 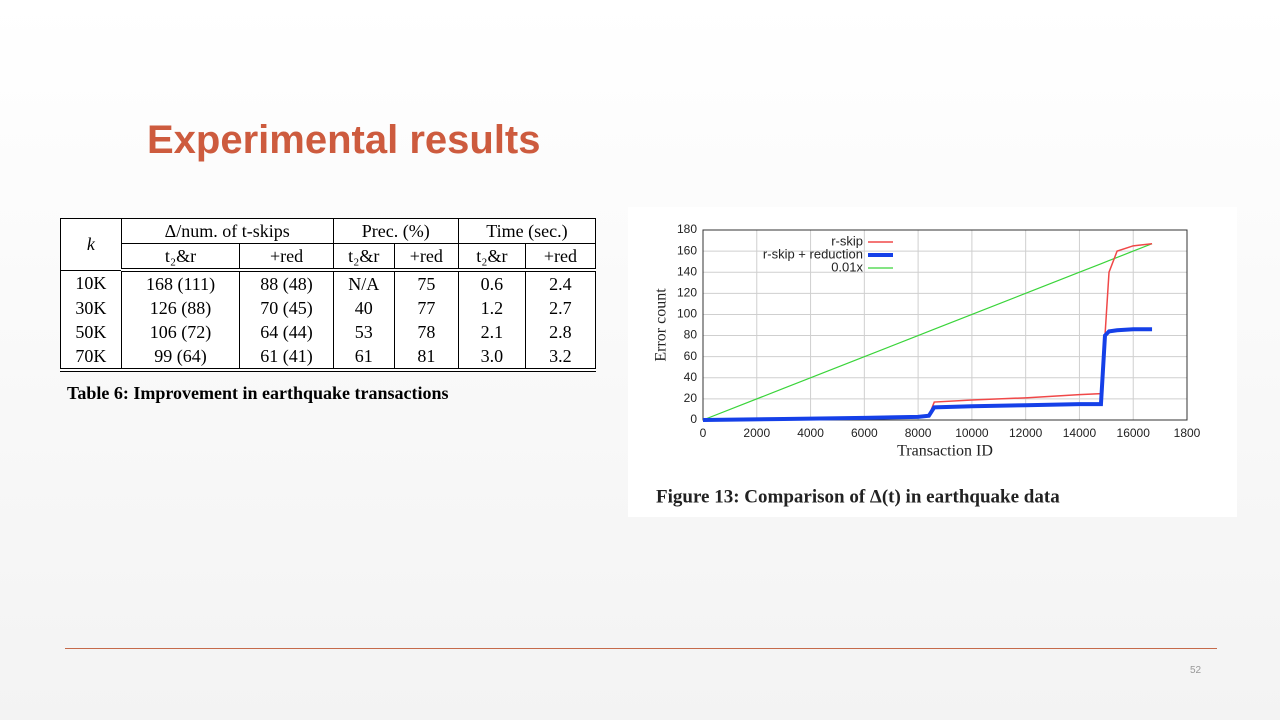 I want to click on y-tick-label: 0, so click(x=693, y=419).